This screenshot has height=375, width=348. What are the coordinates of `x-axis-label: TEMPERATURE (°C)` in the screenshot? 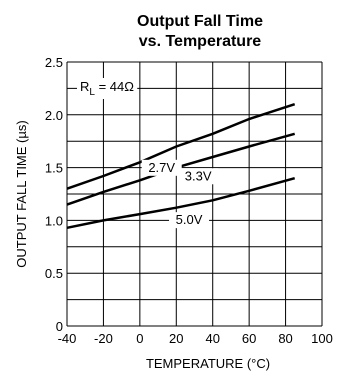 It's located at (208, 363).